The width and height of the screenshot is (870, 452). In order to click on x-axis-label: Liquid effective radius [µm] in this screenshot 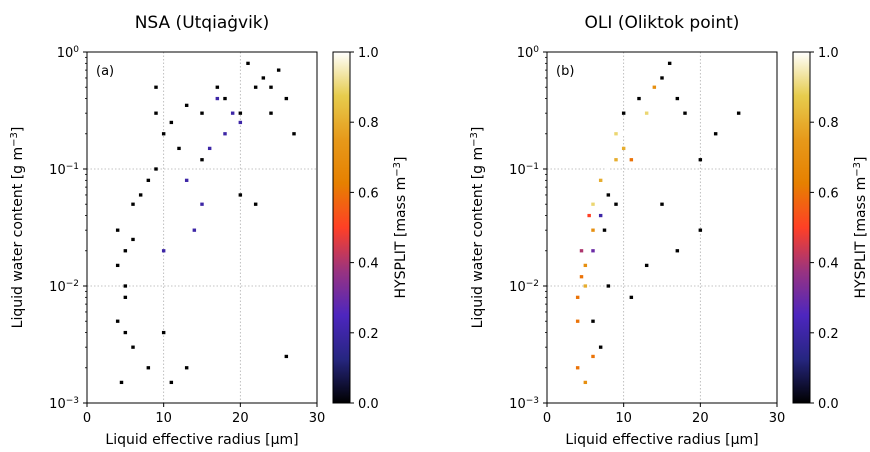, I will do `click(661, 440)`.